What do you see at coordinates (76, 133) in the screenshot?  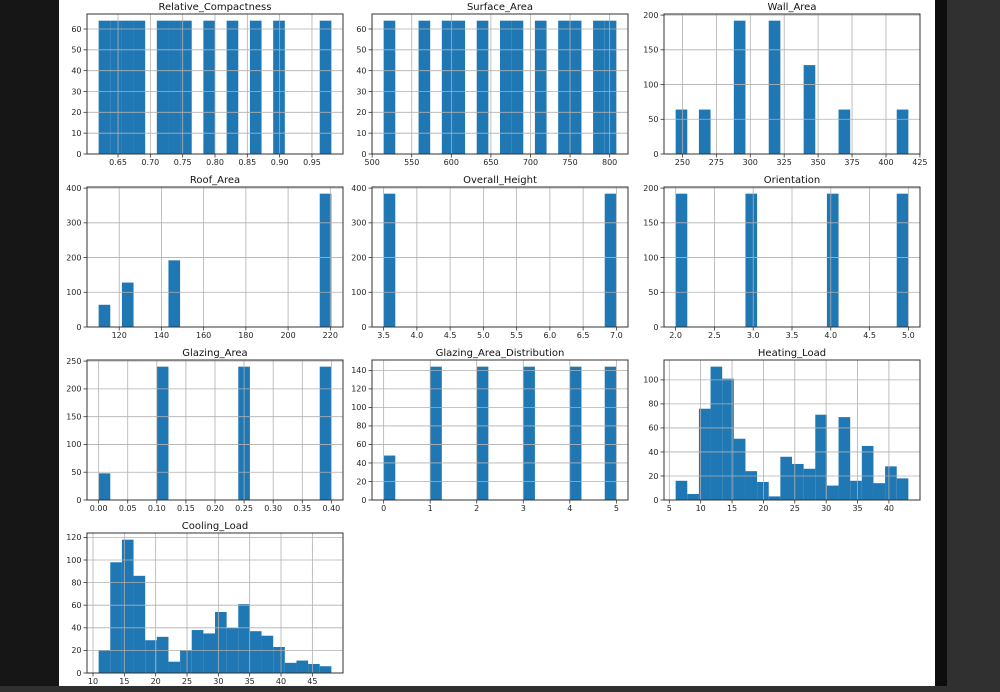 I see `y-tick-label: 10` at bounding box center [76, 133].